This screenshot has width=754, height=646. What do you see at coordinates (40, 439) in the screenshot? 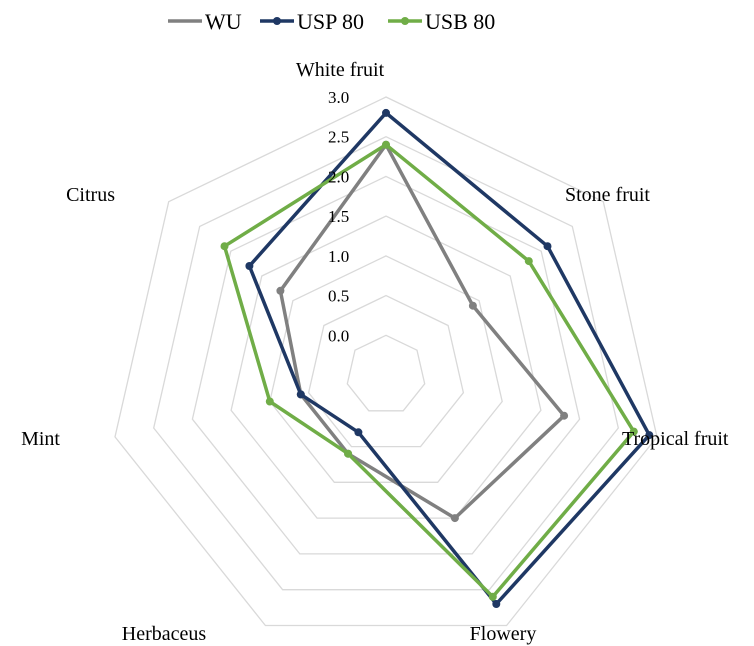
I see `axis-label-mint: Mint` at bounding box center [40, 439].